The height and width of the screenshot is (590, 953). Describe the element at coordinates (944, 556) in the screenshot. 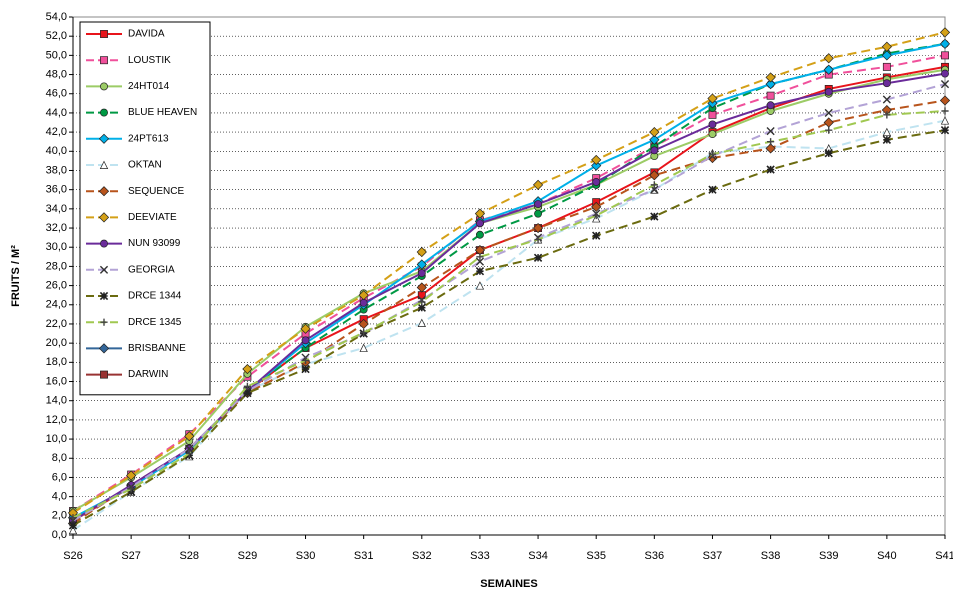

I see `x-tick-label: S41` at that location.